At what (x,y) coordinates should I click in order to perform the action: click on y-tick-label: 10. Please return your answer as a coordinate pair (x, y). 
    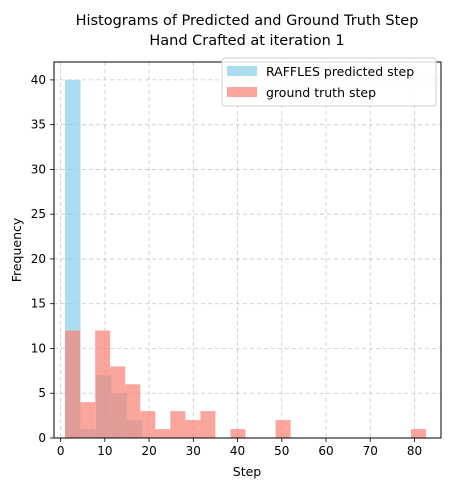
    Looking at the image, I should click on (38, 348).